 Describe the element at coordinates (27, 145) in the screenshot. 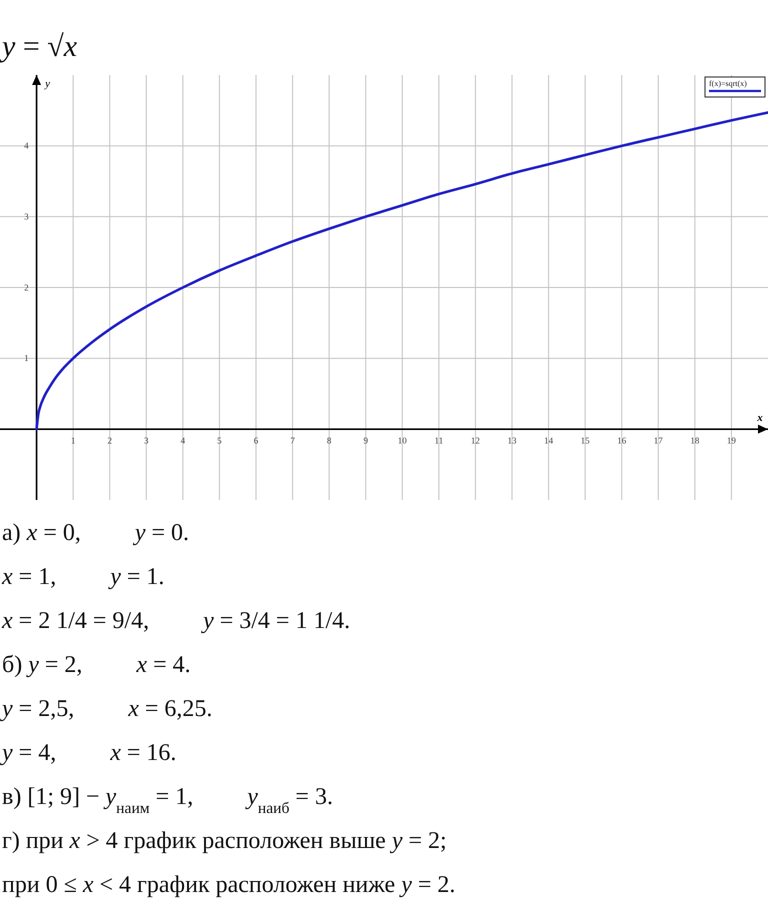

I see `y-tick-label: 4` at that location.